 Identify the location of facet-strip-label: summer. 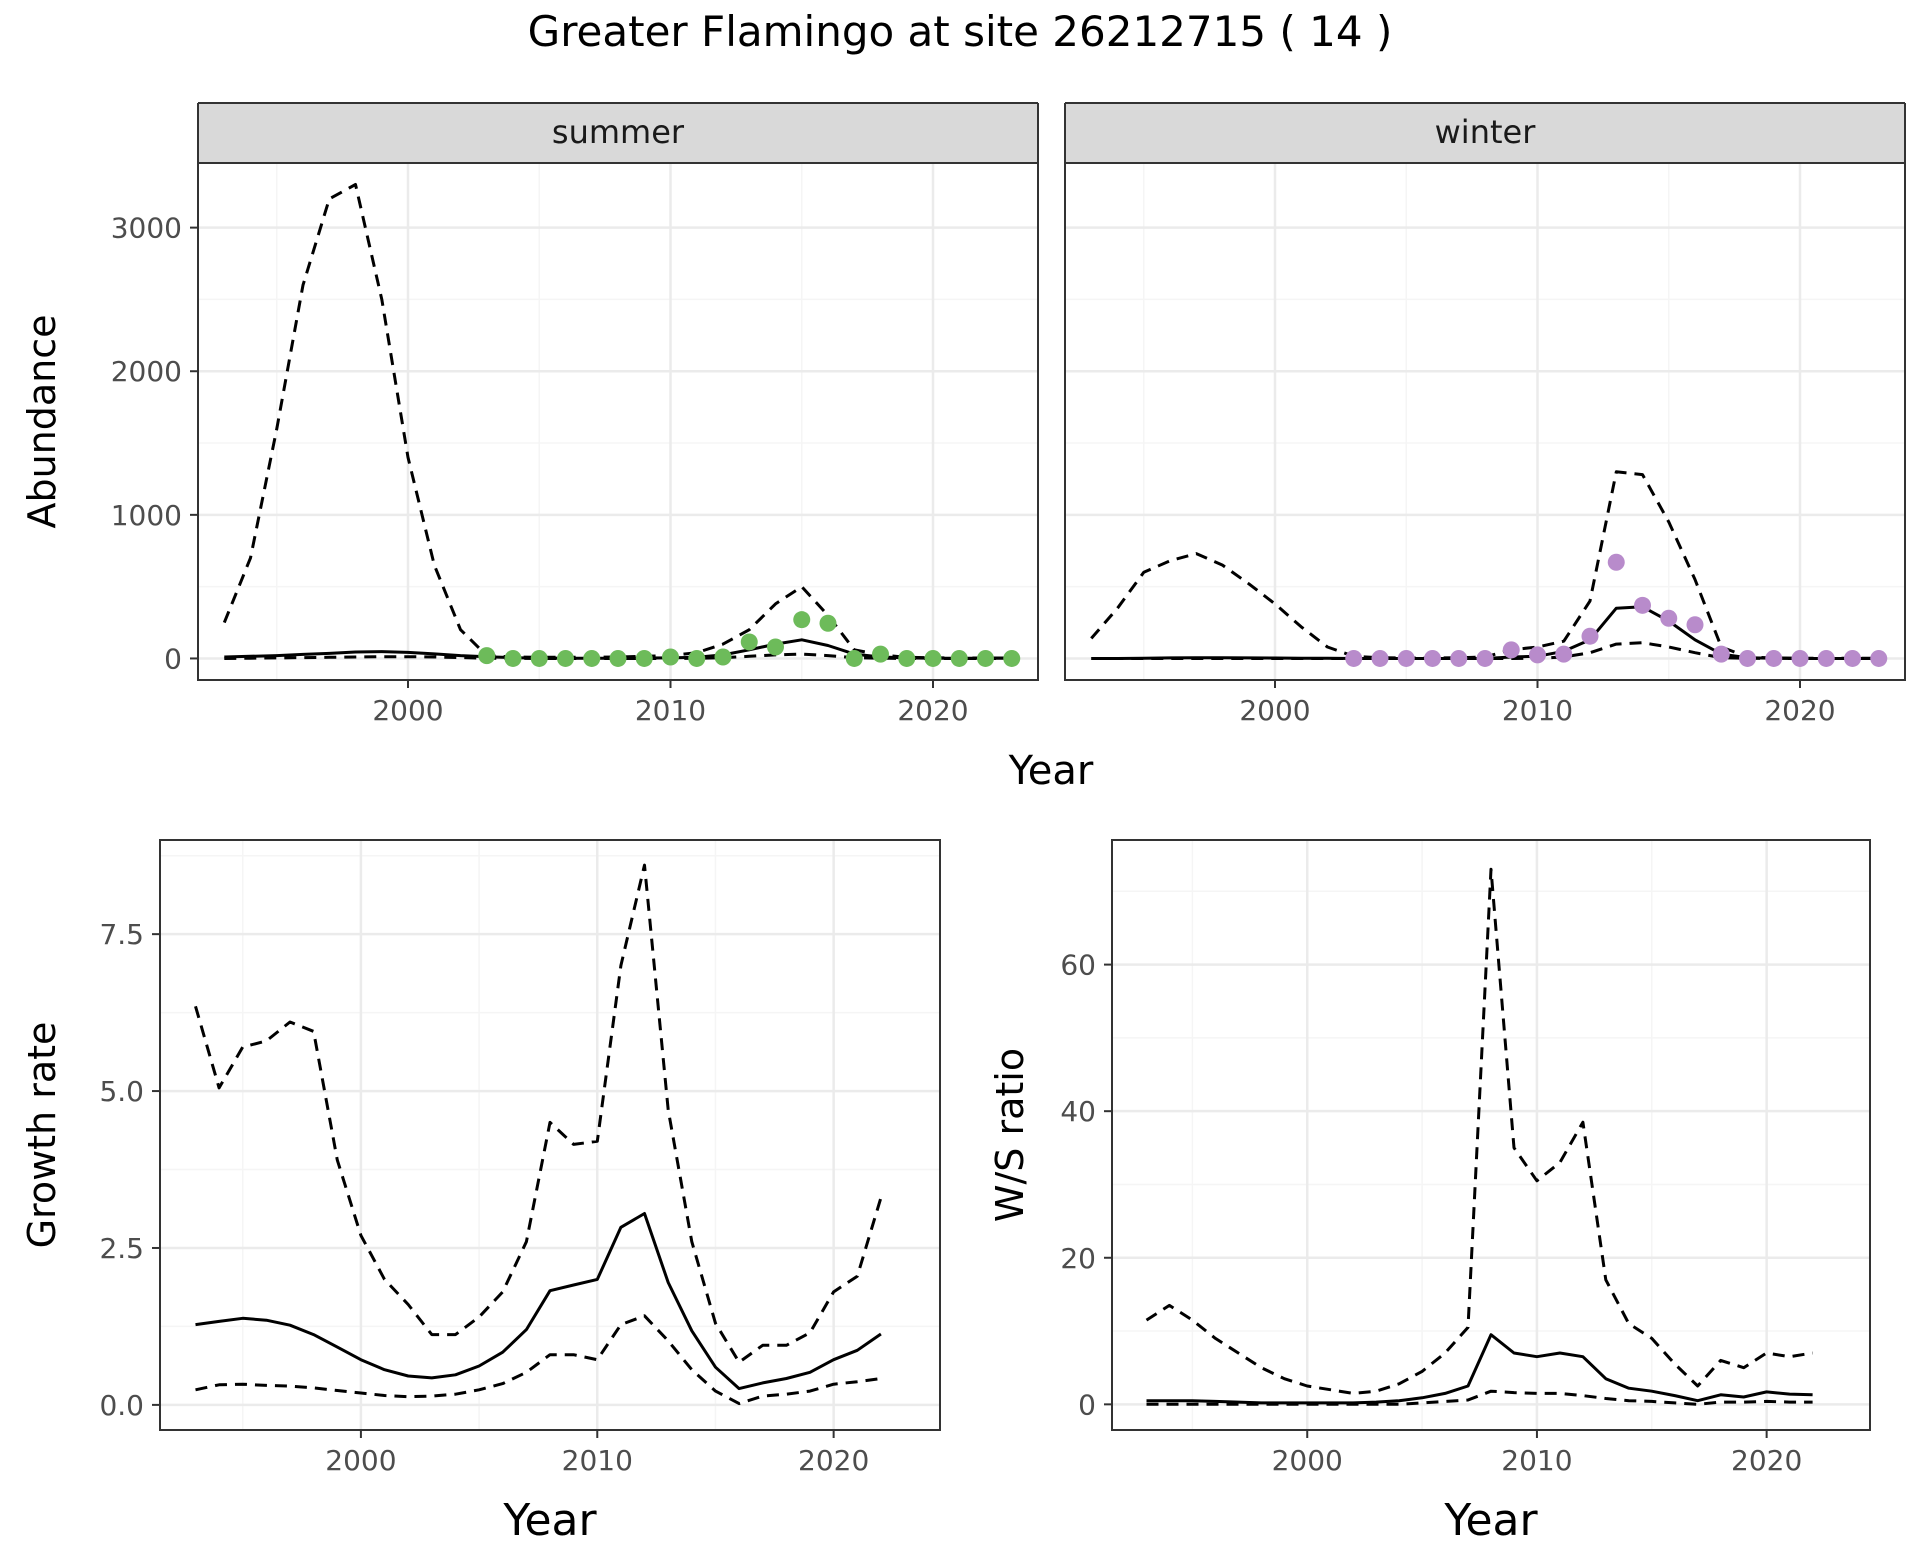
(618, 132).